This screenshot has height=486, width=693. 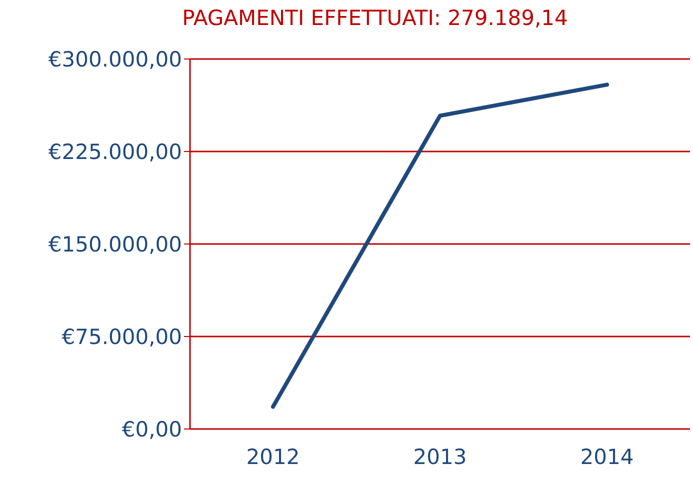 I want to click on chart-title: PAGAMENTI EFFETTUATI: 279.189,14, so click(x=375, y=18).